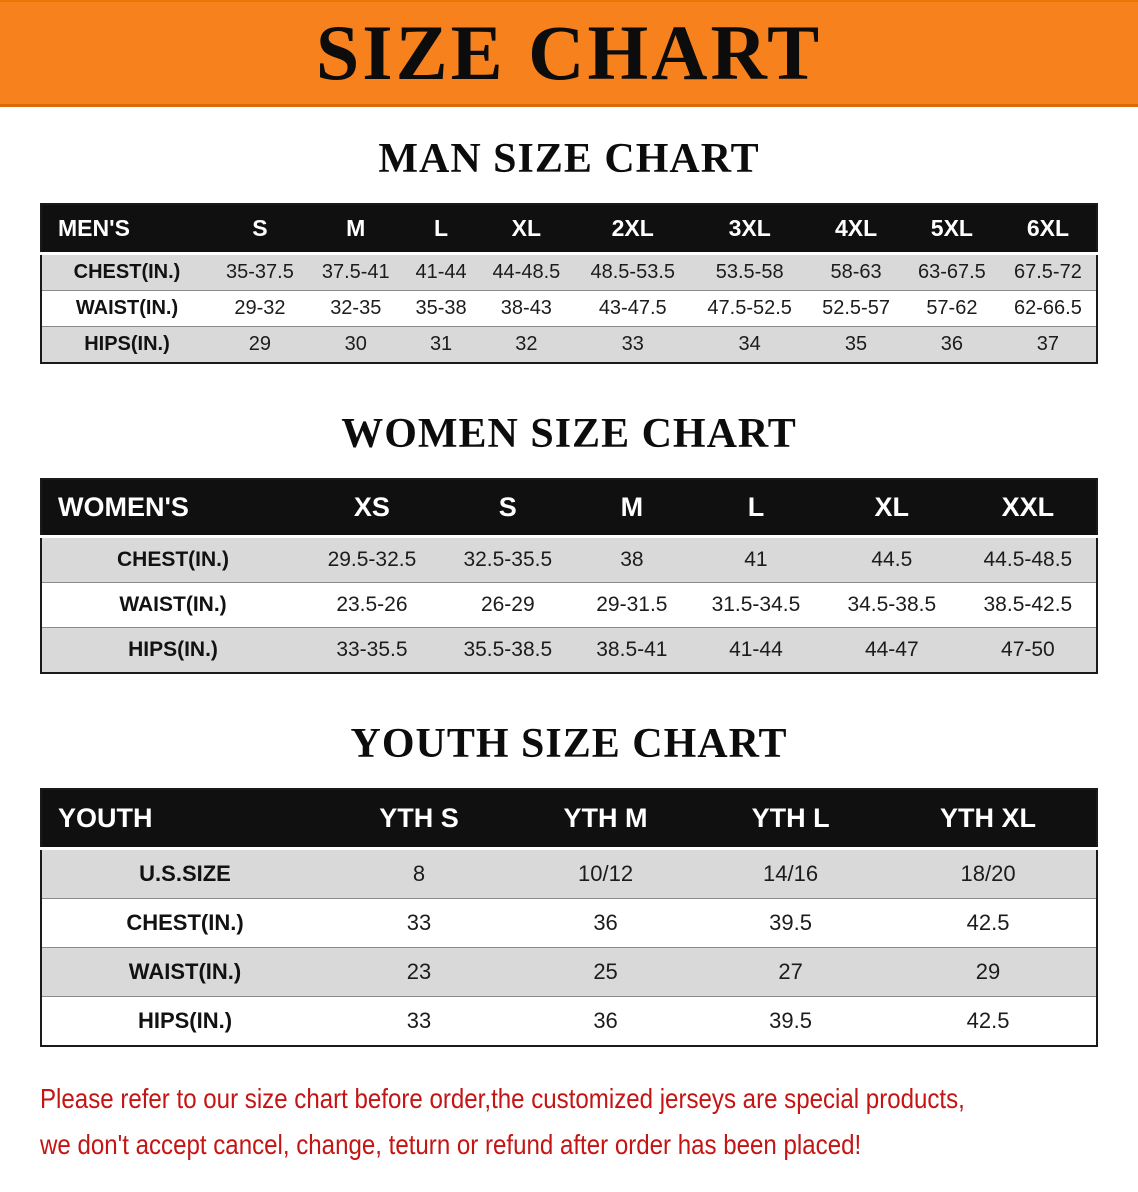  Describe the element at coordinates (1048, 344) in the screenshot. I see `size-value-cell: 37` at that location.